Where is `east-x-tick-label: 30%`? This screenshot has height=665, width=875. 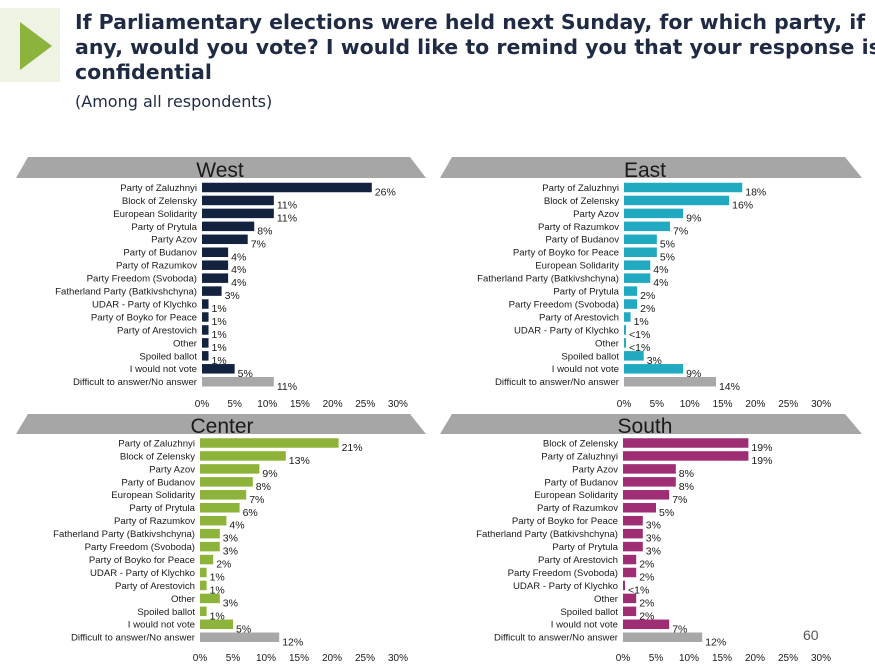
east-x-tick-label: 30% is located at coordinates (821, 404).